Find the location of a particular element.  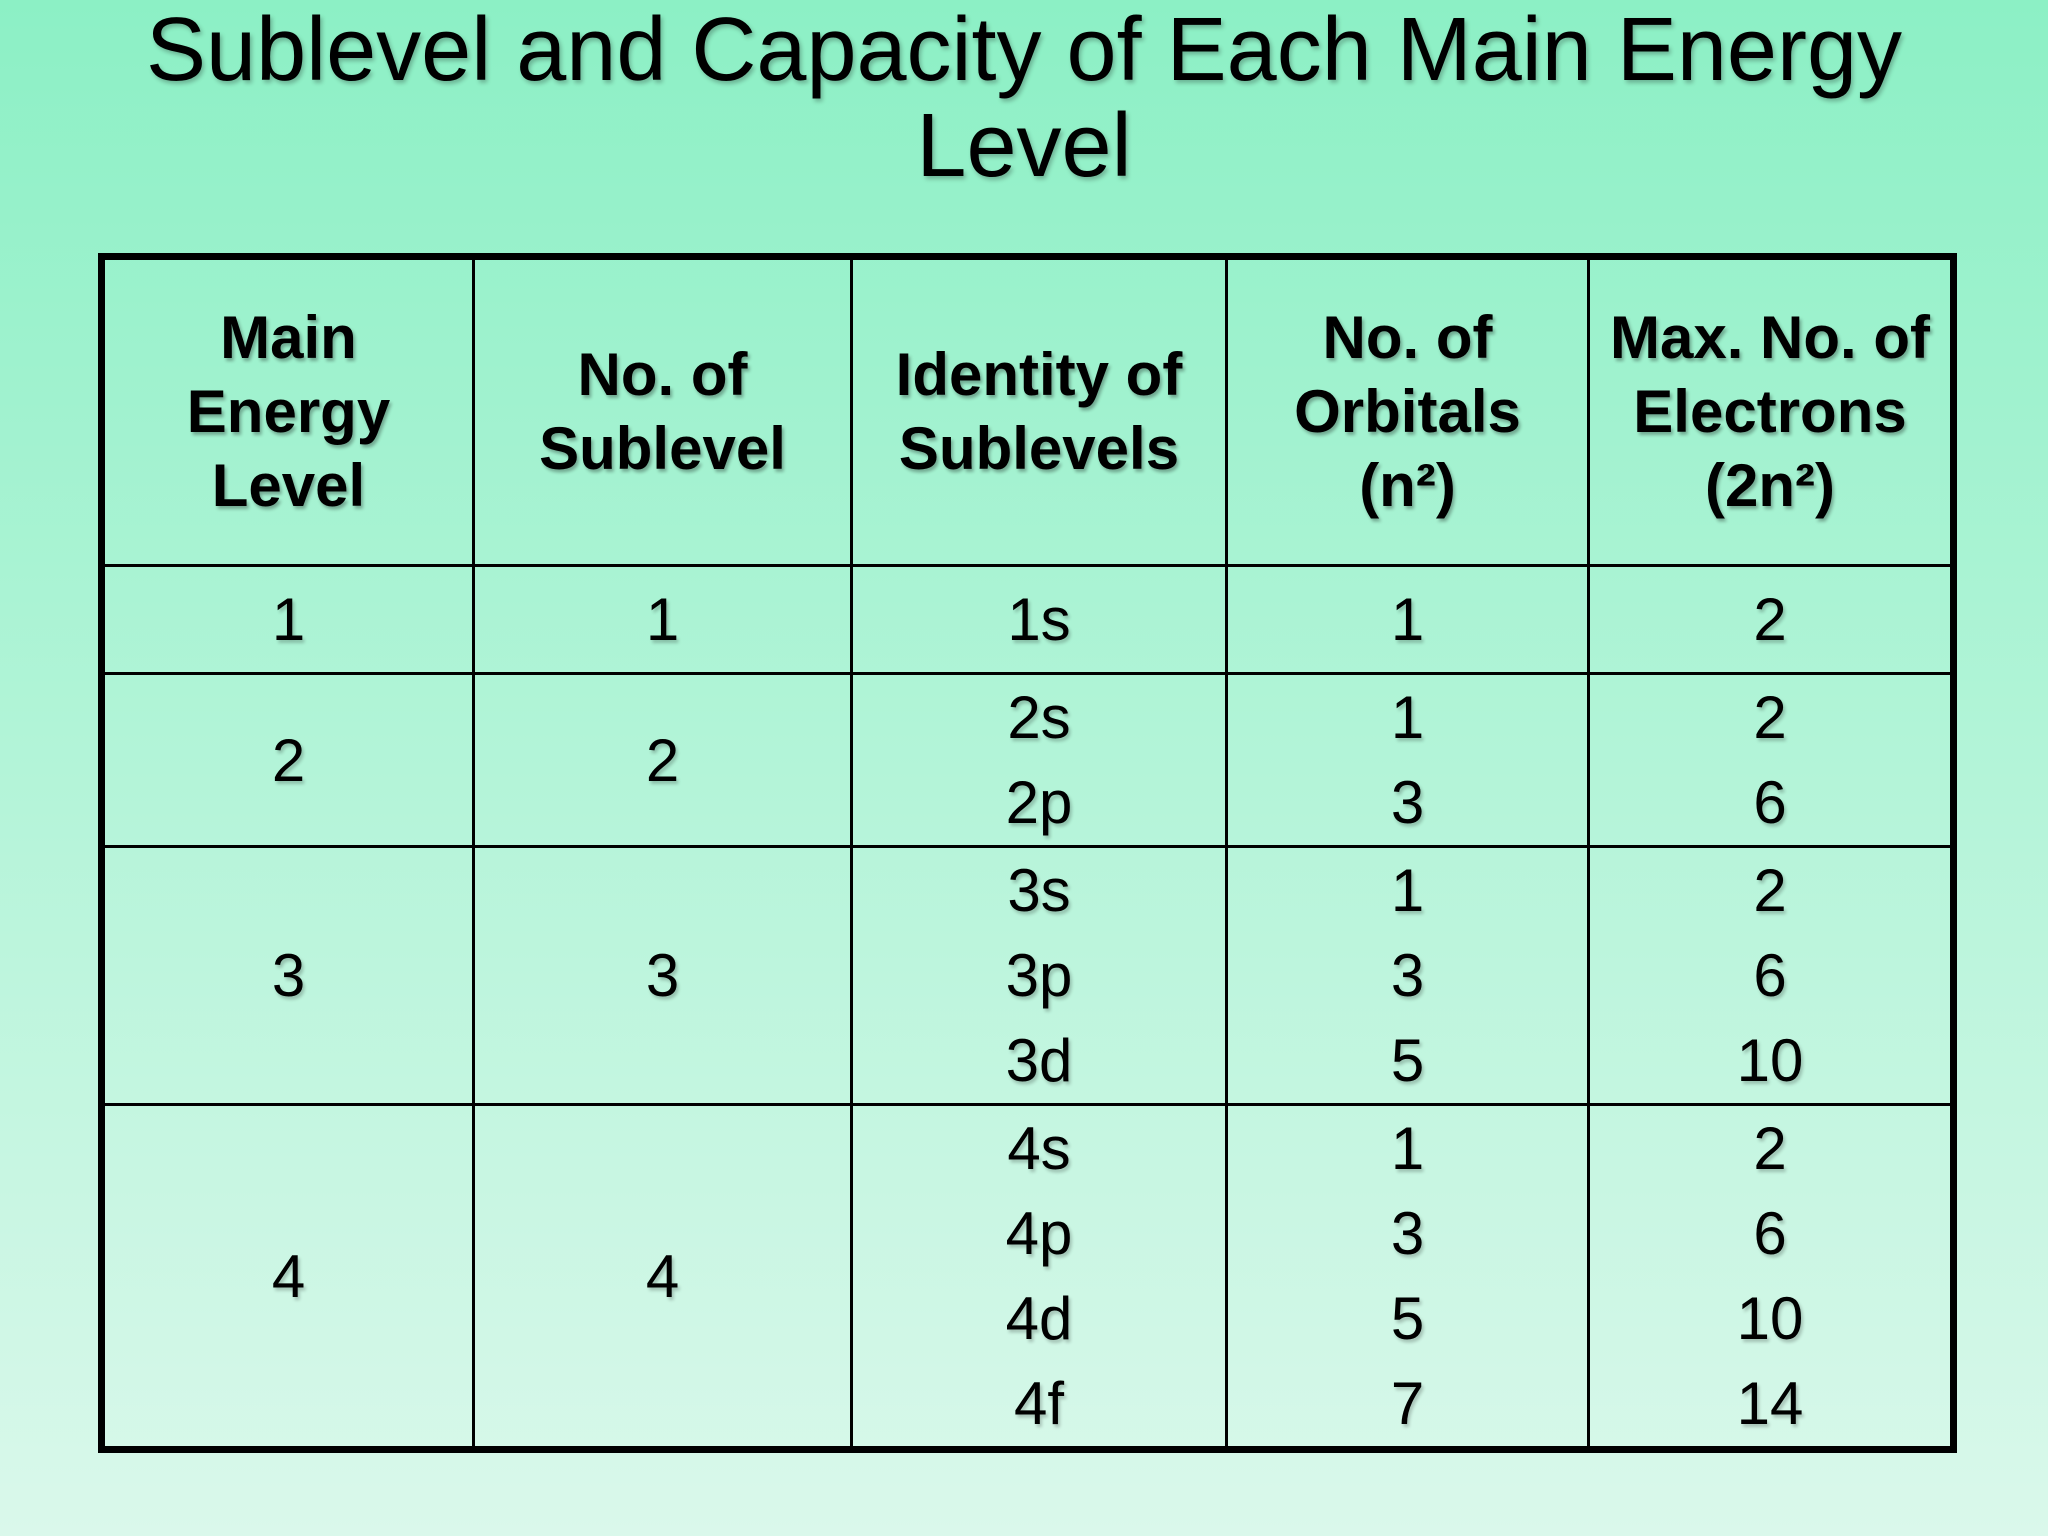

cell-r1-max-no-of-electrons: 2 is located at coordinates (1771, 619).